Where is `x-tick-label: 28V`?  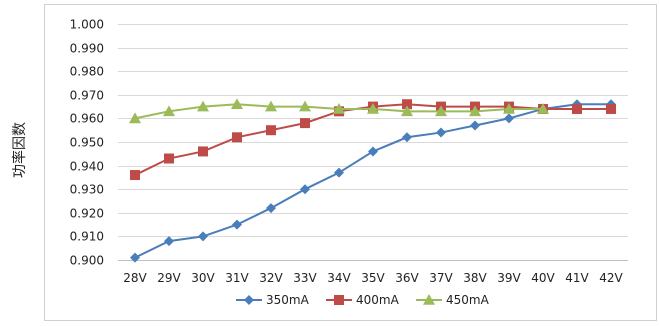 x-tick-label: 28V is located at coordinates (135, 278).